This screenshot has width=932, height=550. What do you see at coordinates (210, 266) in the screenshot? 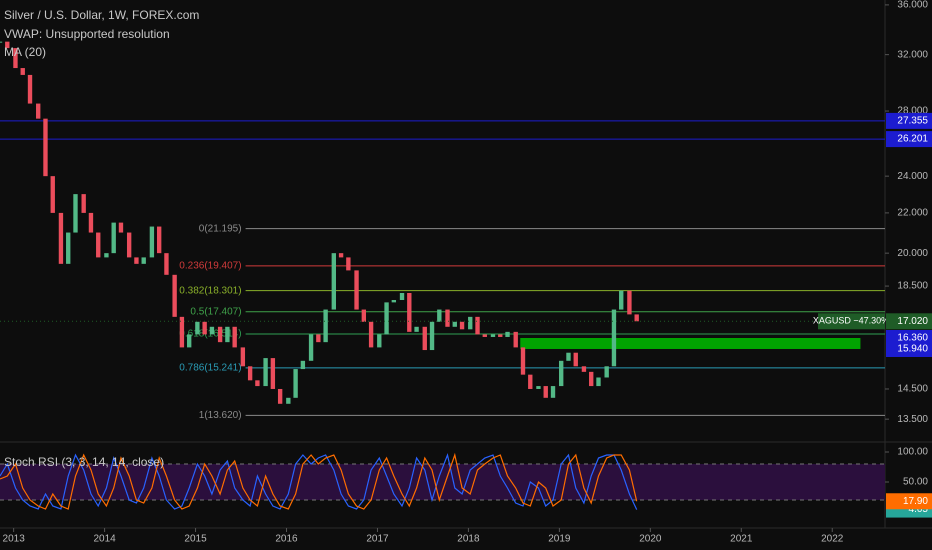
I see `fib-label: 0.236(19.407)` at bounding box center [210, 266].